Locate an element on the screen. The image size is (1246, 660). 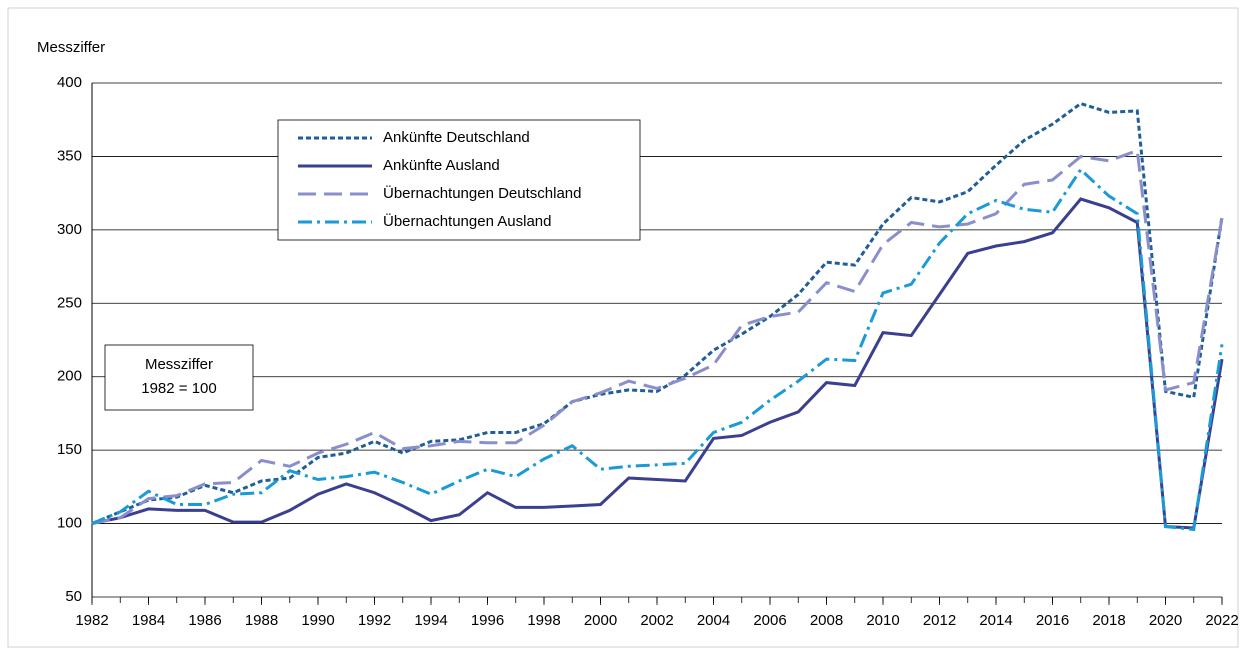
annotation-text: Messziffer is located at coordinates (179, 364).